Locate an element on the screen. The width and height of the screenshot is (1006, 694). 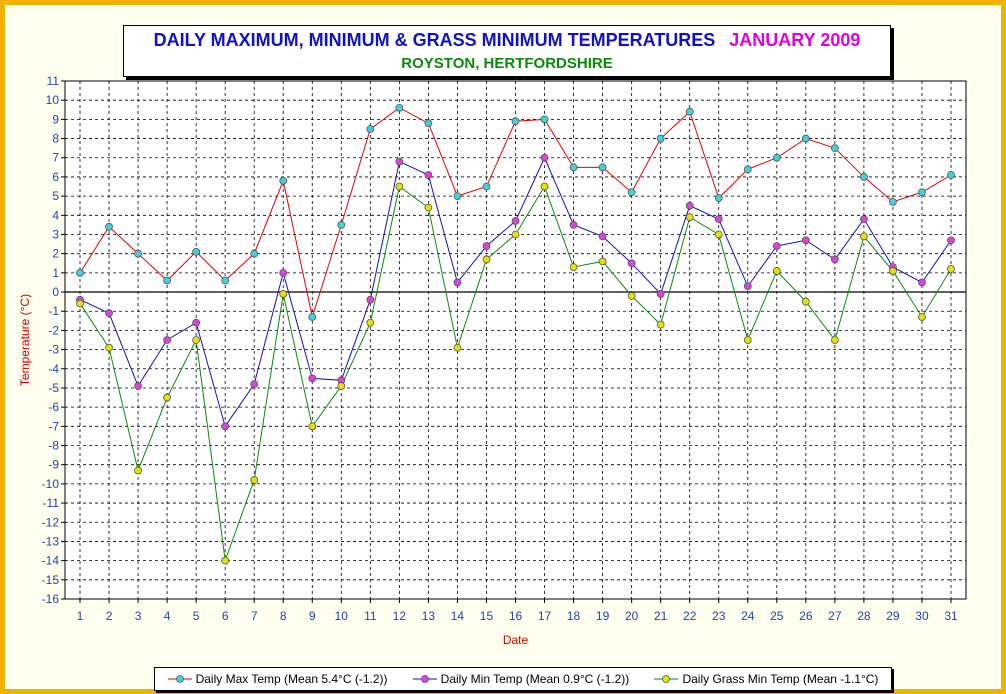
y-tick-label: -1 is located at coordinates (53, 311).